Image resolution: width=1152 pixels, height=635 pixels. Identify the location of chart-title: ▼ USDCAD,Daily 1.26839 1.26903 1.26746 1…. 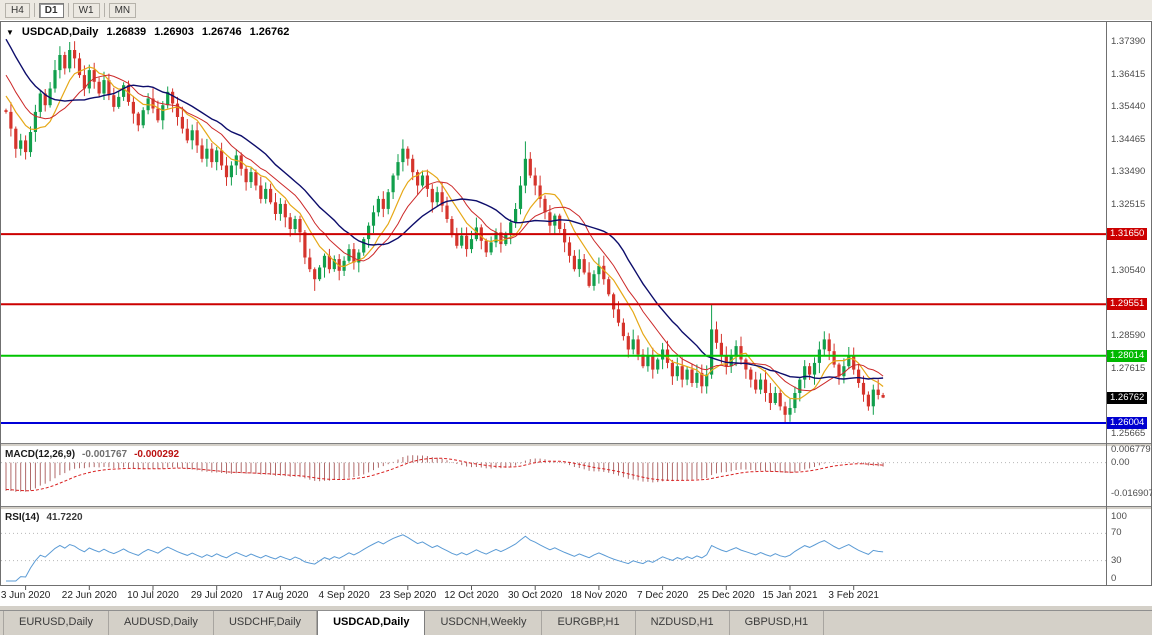
(147, 32).